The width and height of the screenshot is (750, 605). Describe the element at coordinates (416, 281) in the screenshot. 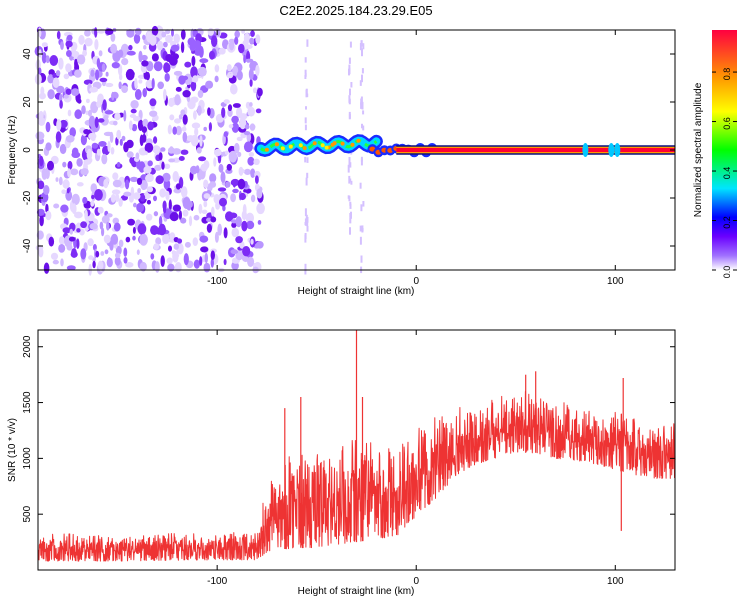

I see `spectrogram-x-tick-label: 0` at that location.